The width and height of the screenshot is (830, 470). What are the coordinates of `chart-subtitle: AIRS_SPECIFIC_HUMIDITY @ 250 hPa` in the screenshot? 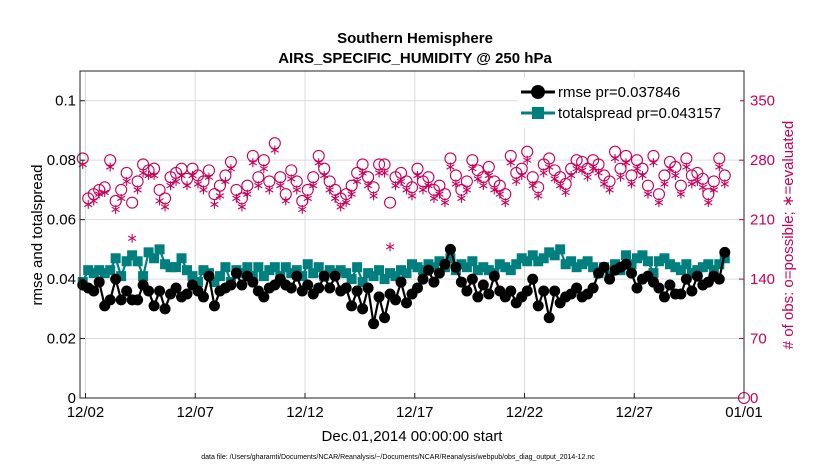 It's located at (415, 58).